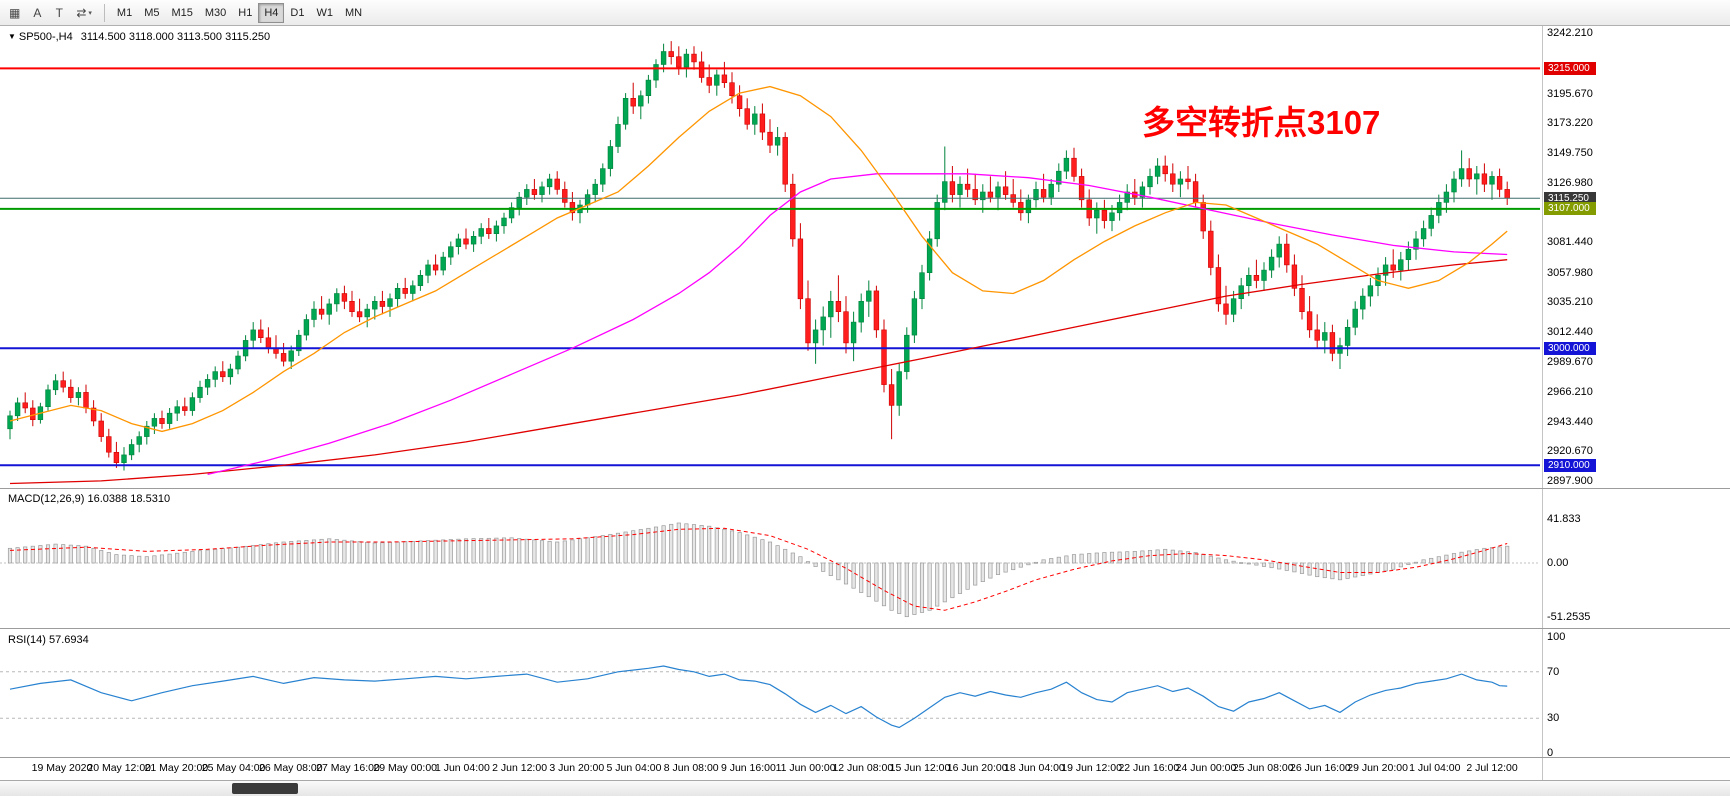 Image resolution: width=1730 pixels, height=796 pixels. I want to click on price-tick-label: 3195.670, so click(1570, 93).